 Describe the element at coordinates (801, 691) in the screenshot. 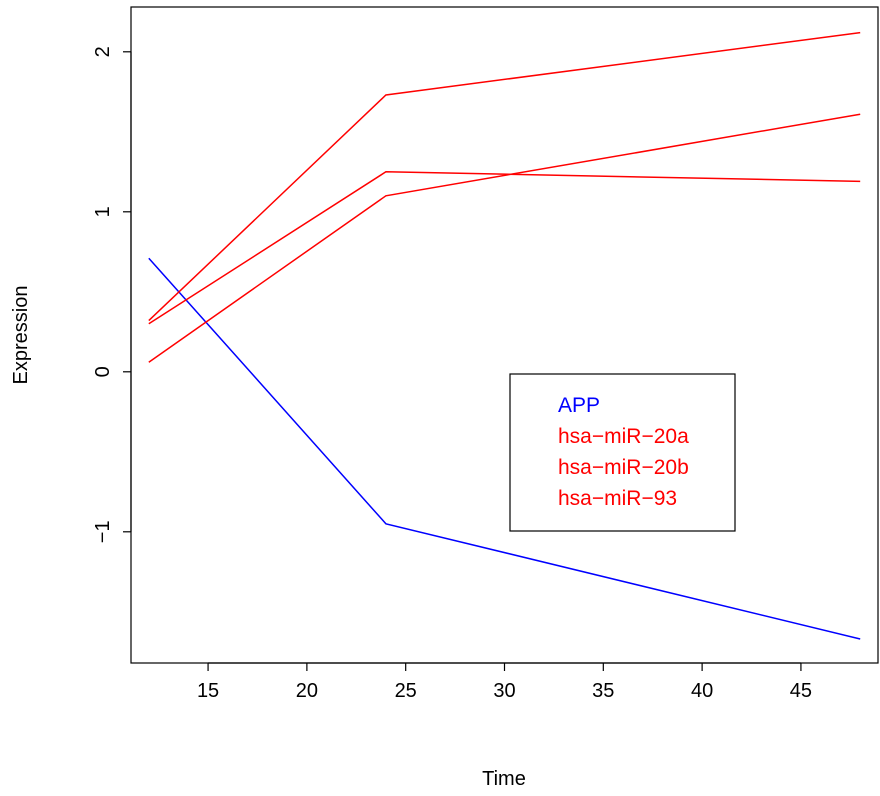

I see `x-tick-label: 45` at that location.